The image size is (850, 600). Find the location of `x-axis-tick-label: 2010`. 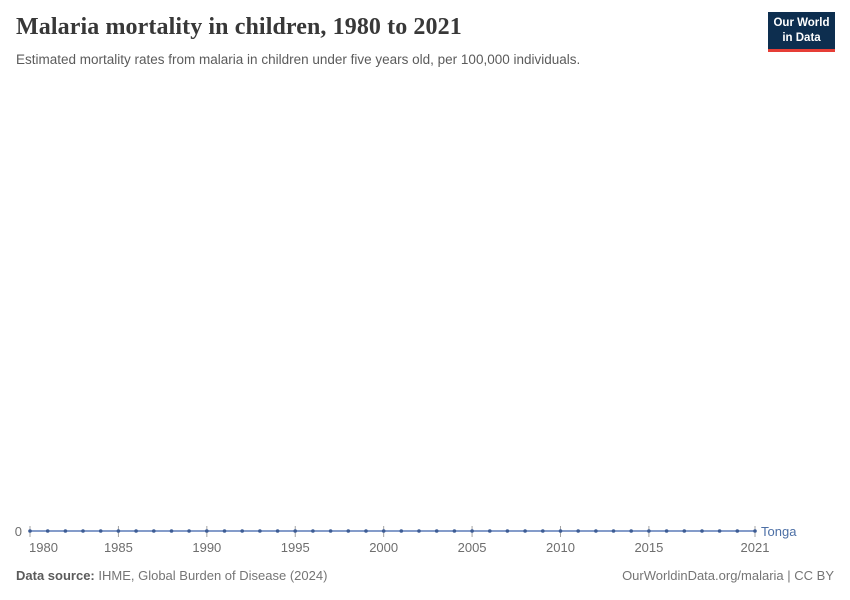

x-axis-tick-label: 2010 is located at coordinates (560, 547).